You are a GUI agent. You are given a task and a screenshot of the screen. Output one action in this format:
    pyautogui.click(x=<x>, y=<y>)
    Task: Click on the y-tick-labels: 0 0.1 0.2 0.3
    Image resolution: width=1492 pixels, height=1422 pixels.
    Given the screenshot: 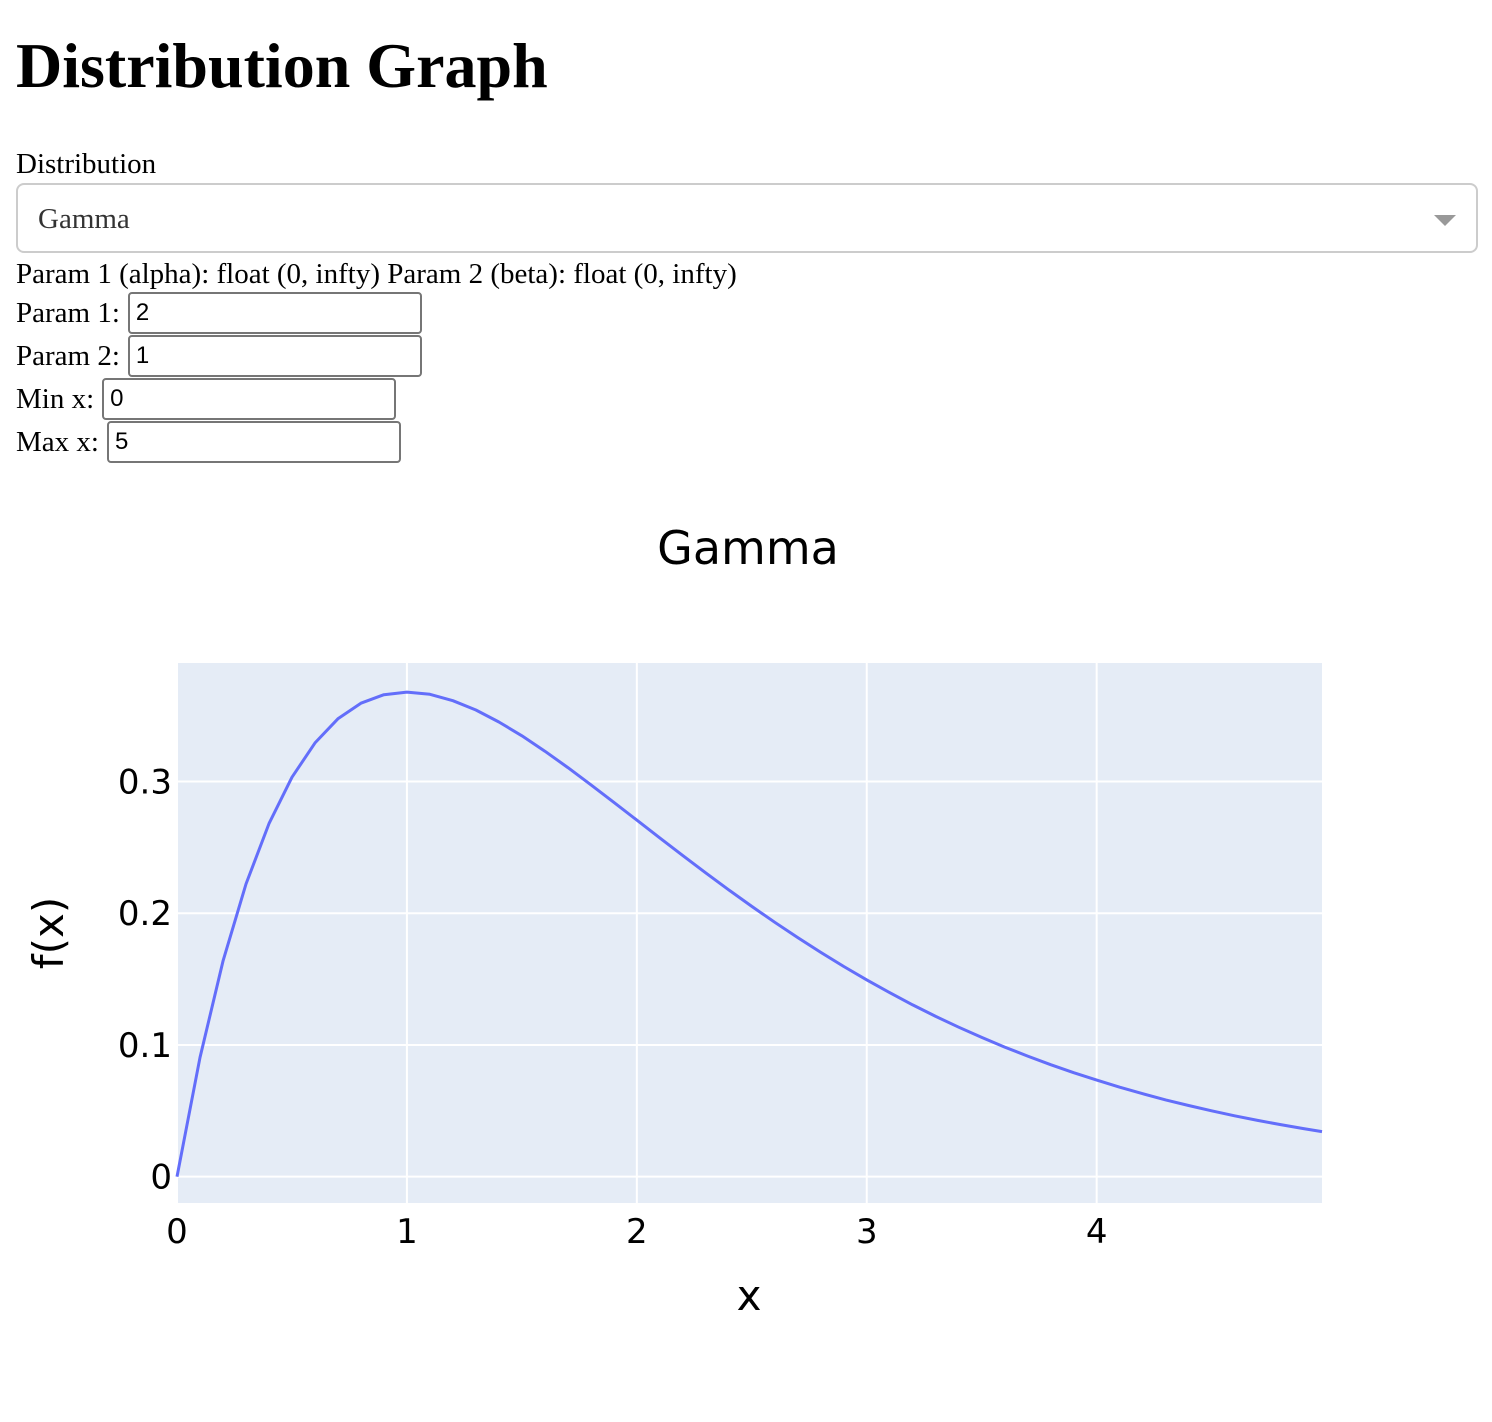 What is the action you would take?
    pyautogui.click(x=145, y=980)
    